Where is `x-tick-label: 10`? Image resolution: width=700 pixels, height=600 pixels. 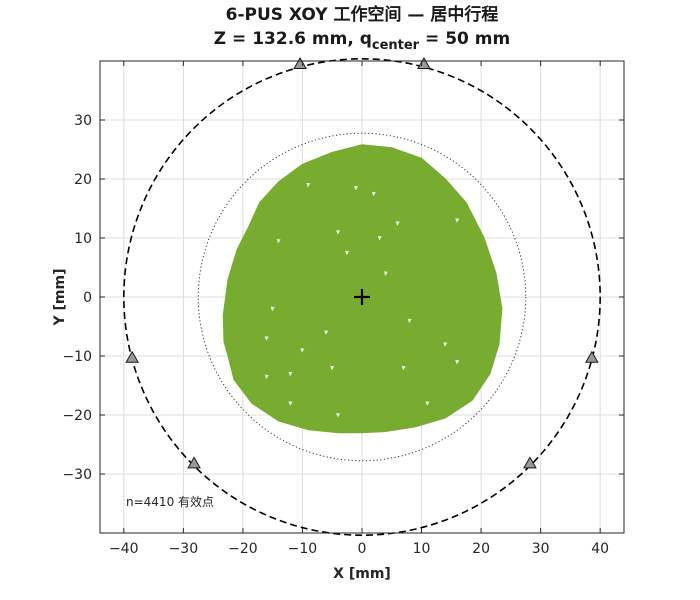
x-tick-label: 10 is located at coordinates (422, 549).